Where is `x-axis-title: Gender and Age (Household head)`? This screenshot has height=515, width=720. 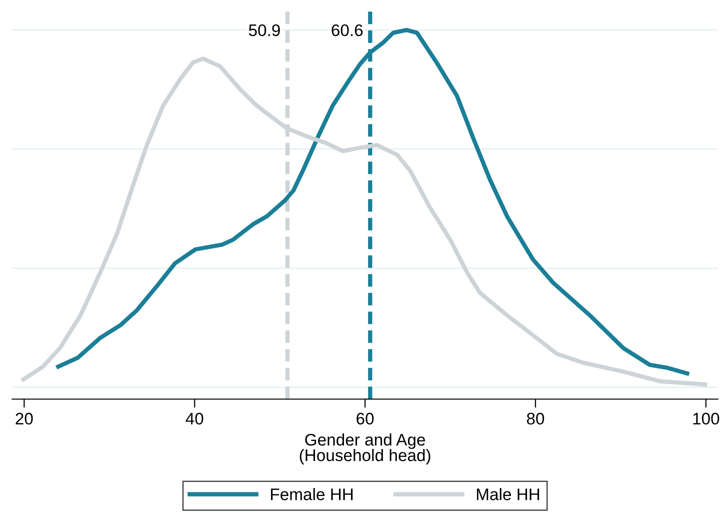
x-axis-title: Gender and Age (Household head) is located at coordinates (365, 448).